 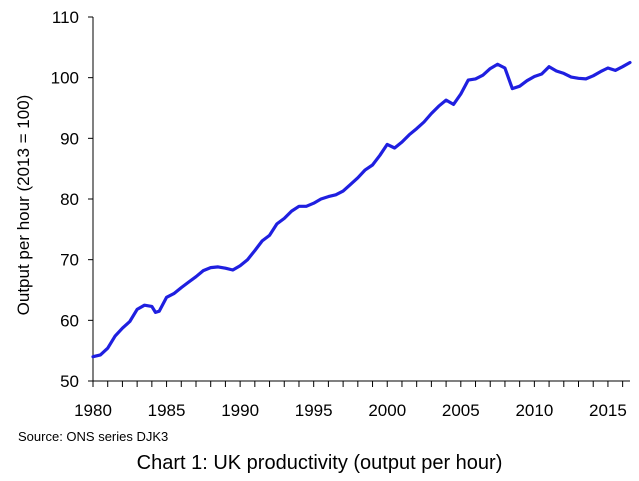 I want to click on source-note: Source: ONS series DJK3, so click(x=93, y=436).